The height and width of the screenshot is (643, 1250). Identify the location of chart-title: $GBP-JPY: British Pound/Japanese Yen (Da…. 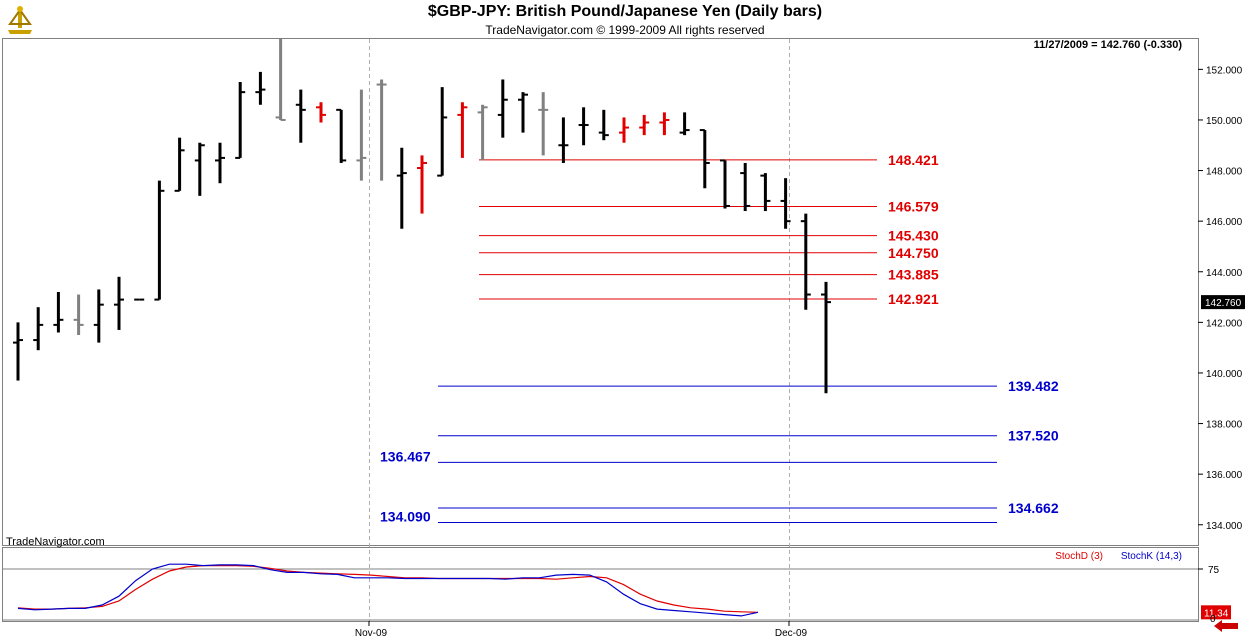
(625, 11).